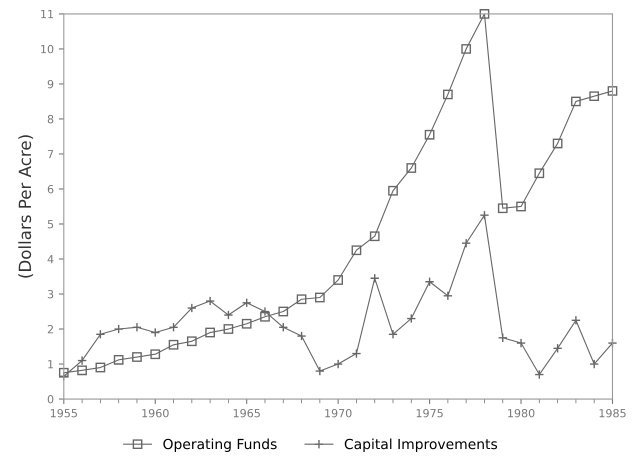 The height and width of the screenshot is (464, 638). What do you see at coordinates (220, 445) in the screenshot?
I see `legend-label: Operating Funds` at bounding box center [220, 445].